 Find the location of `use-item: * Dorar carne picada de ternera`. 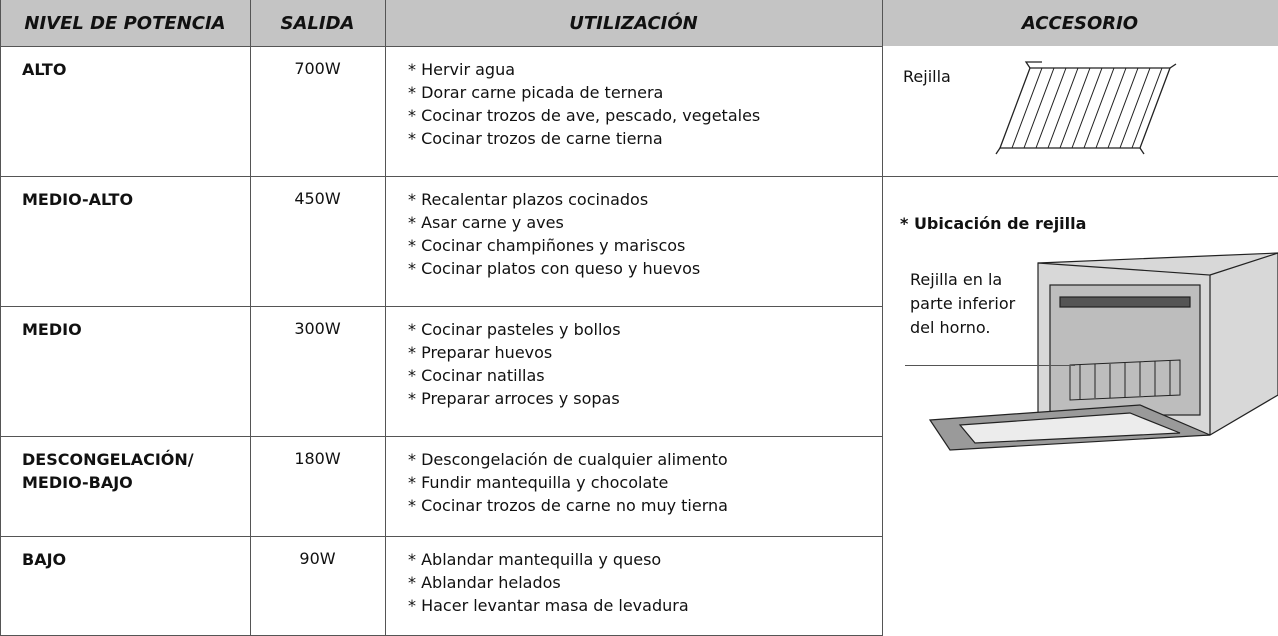

use-item: * Dorar carne picada de ternera is located at coordinates (536, 92).